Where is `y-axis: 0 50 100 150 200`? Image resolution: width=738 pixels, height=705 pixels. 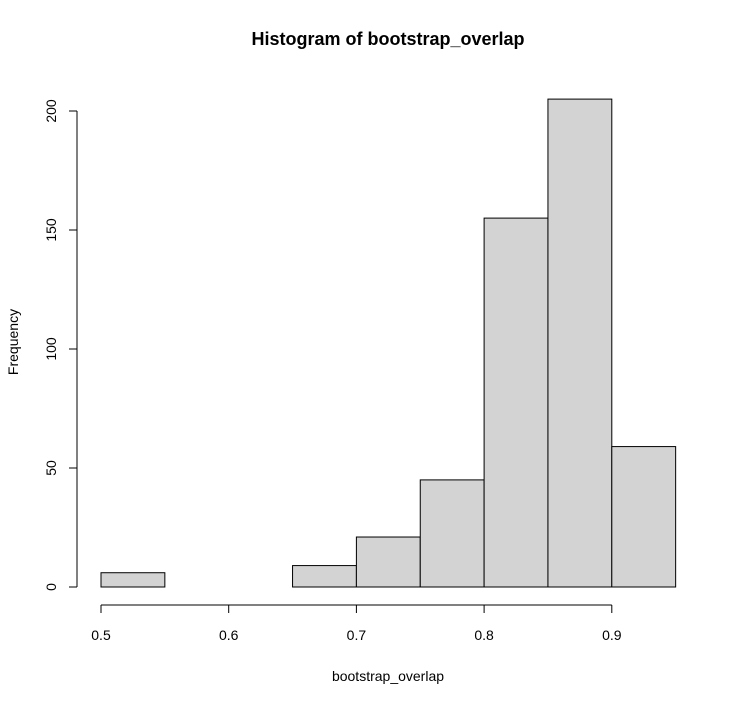
y-axis: 0 50 100 150 200 is located at coordinates (60, 345).